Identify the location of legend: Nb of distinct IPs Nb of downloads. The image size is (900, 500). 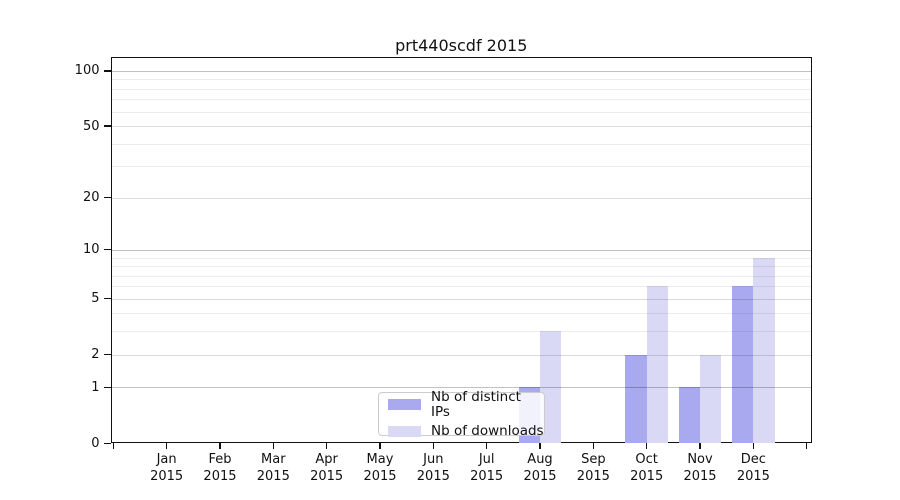
(461, 413).